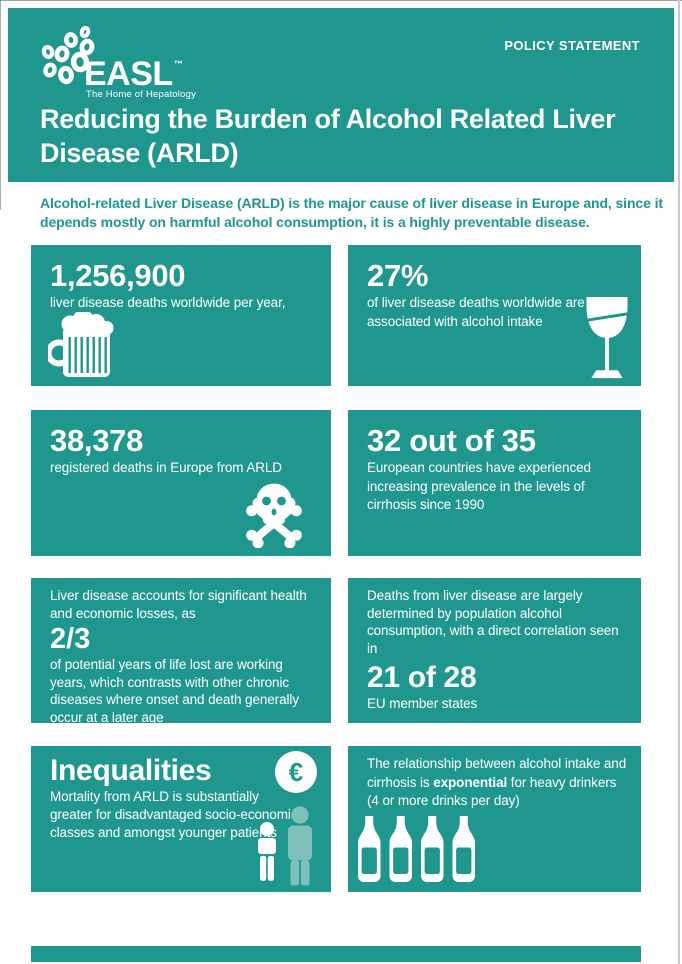  I want to click on euro-coin-icon: €, so click(296, 772).